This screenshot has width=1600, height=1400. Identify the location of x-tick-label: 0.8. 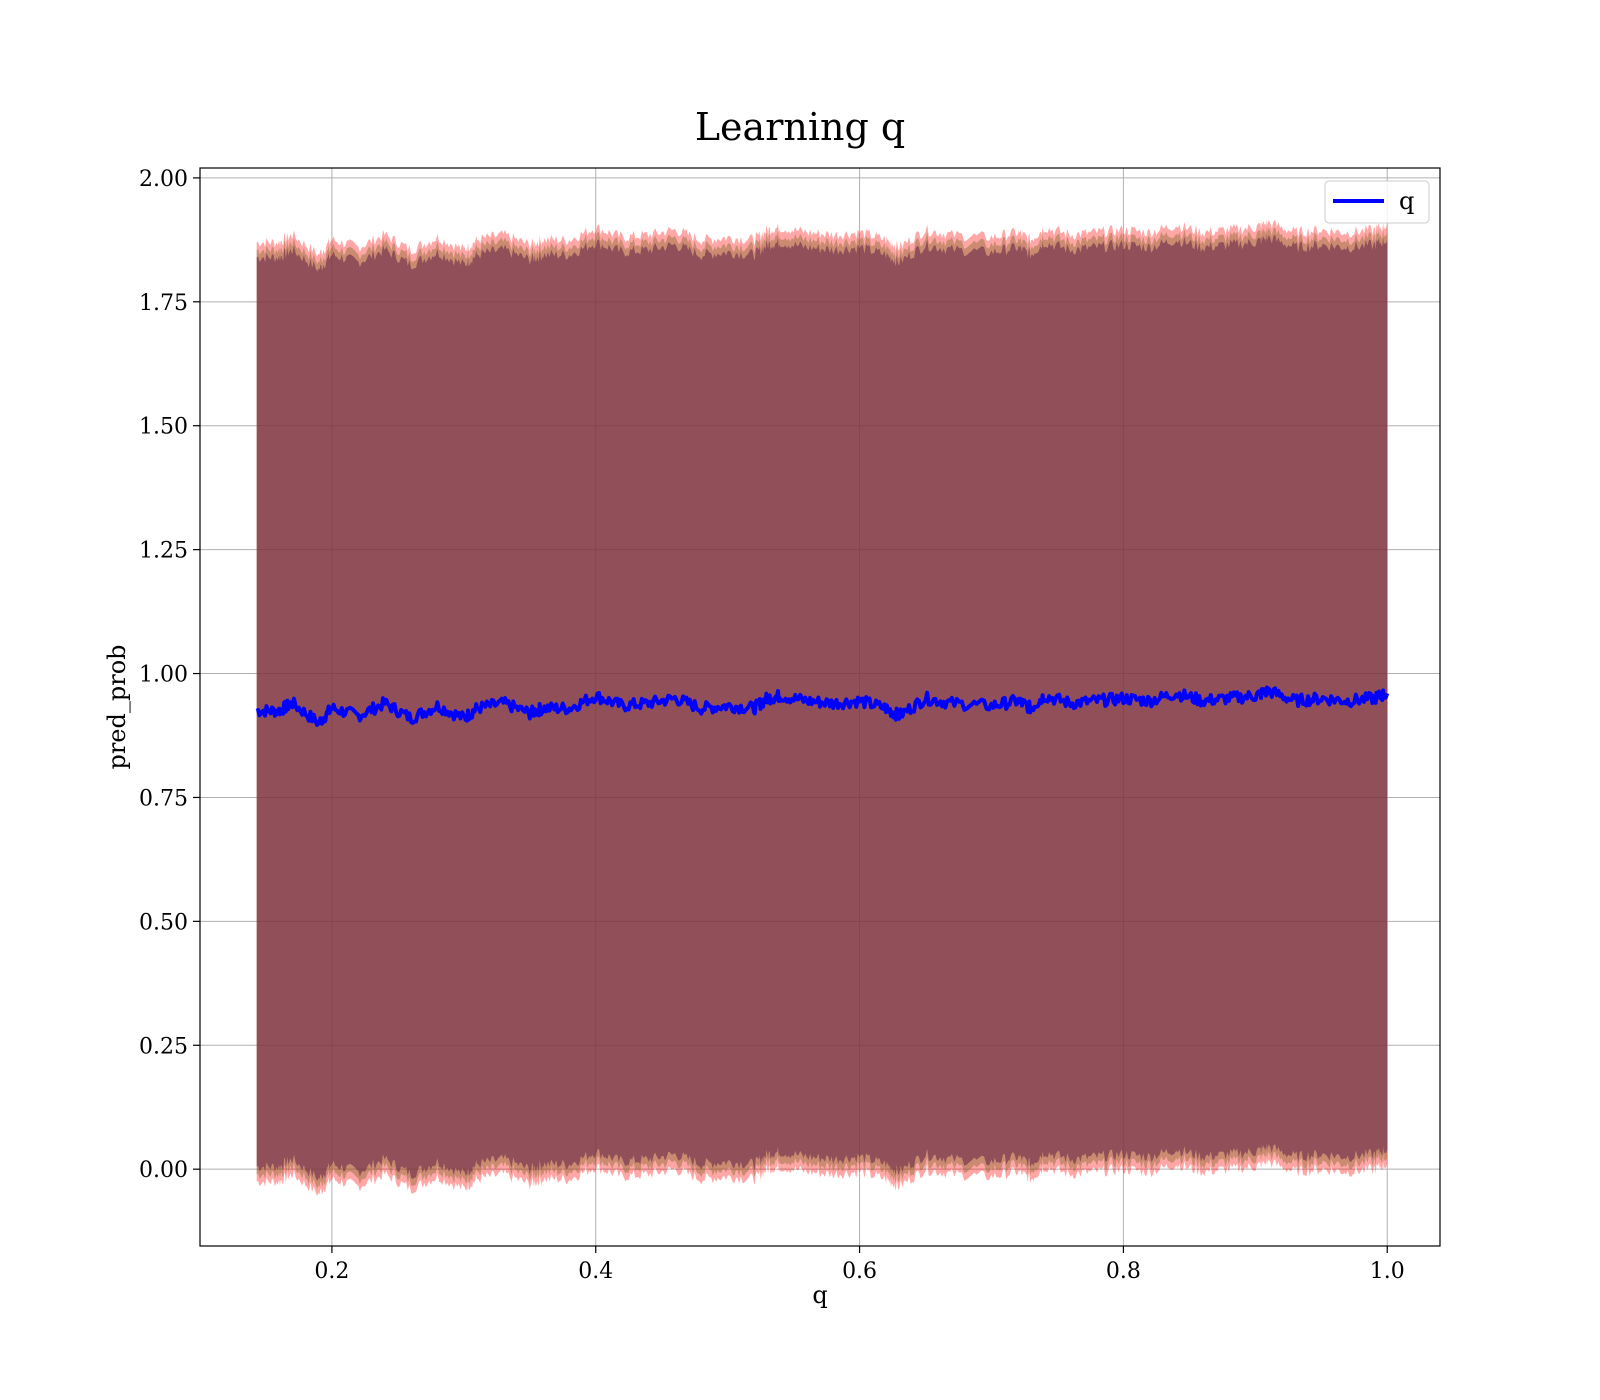
(1123, 1271).